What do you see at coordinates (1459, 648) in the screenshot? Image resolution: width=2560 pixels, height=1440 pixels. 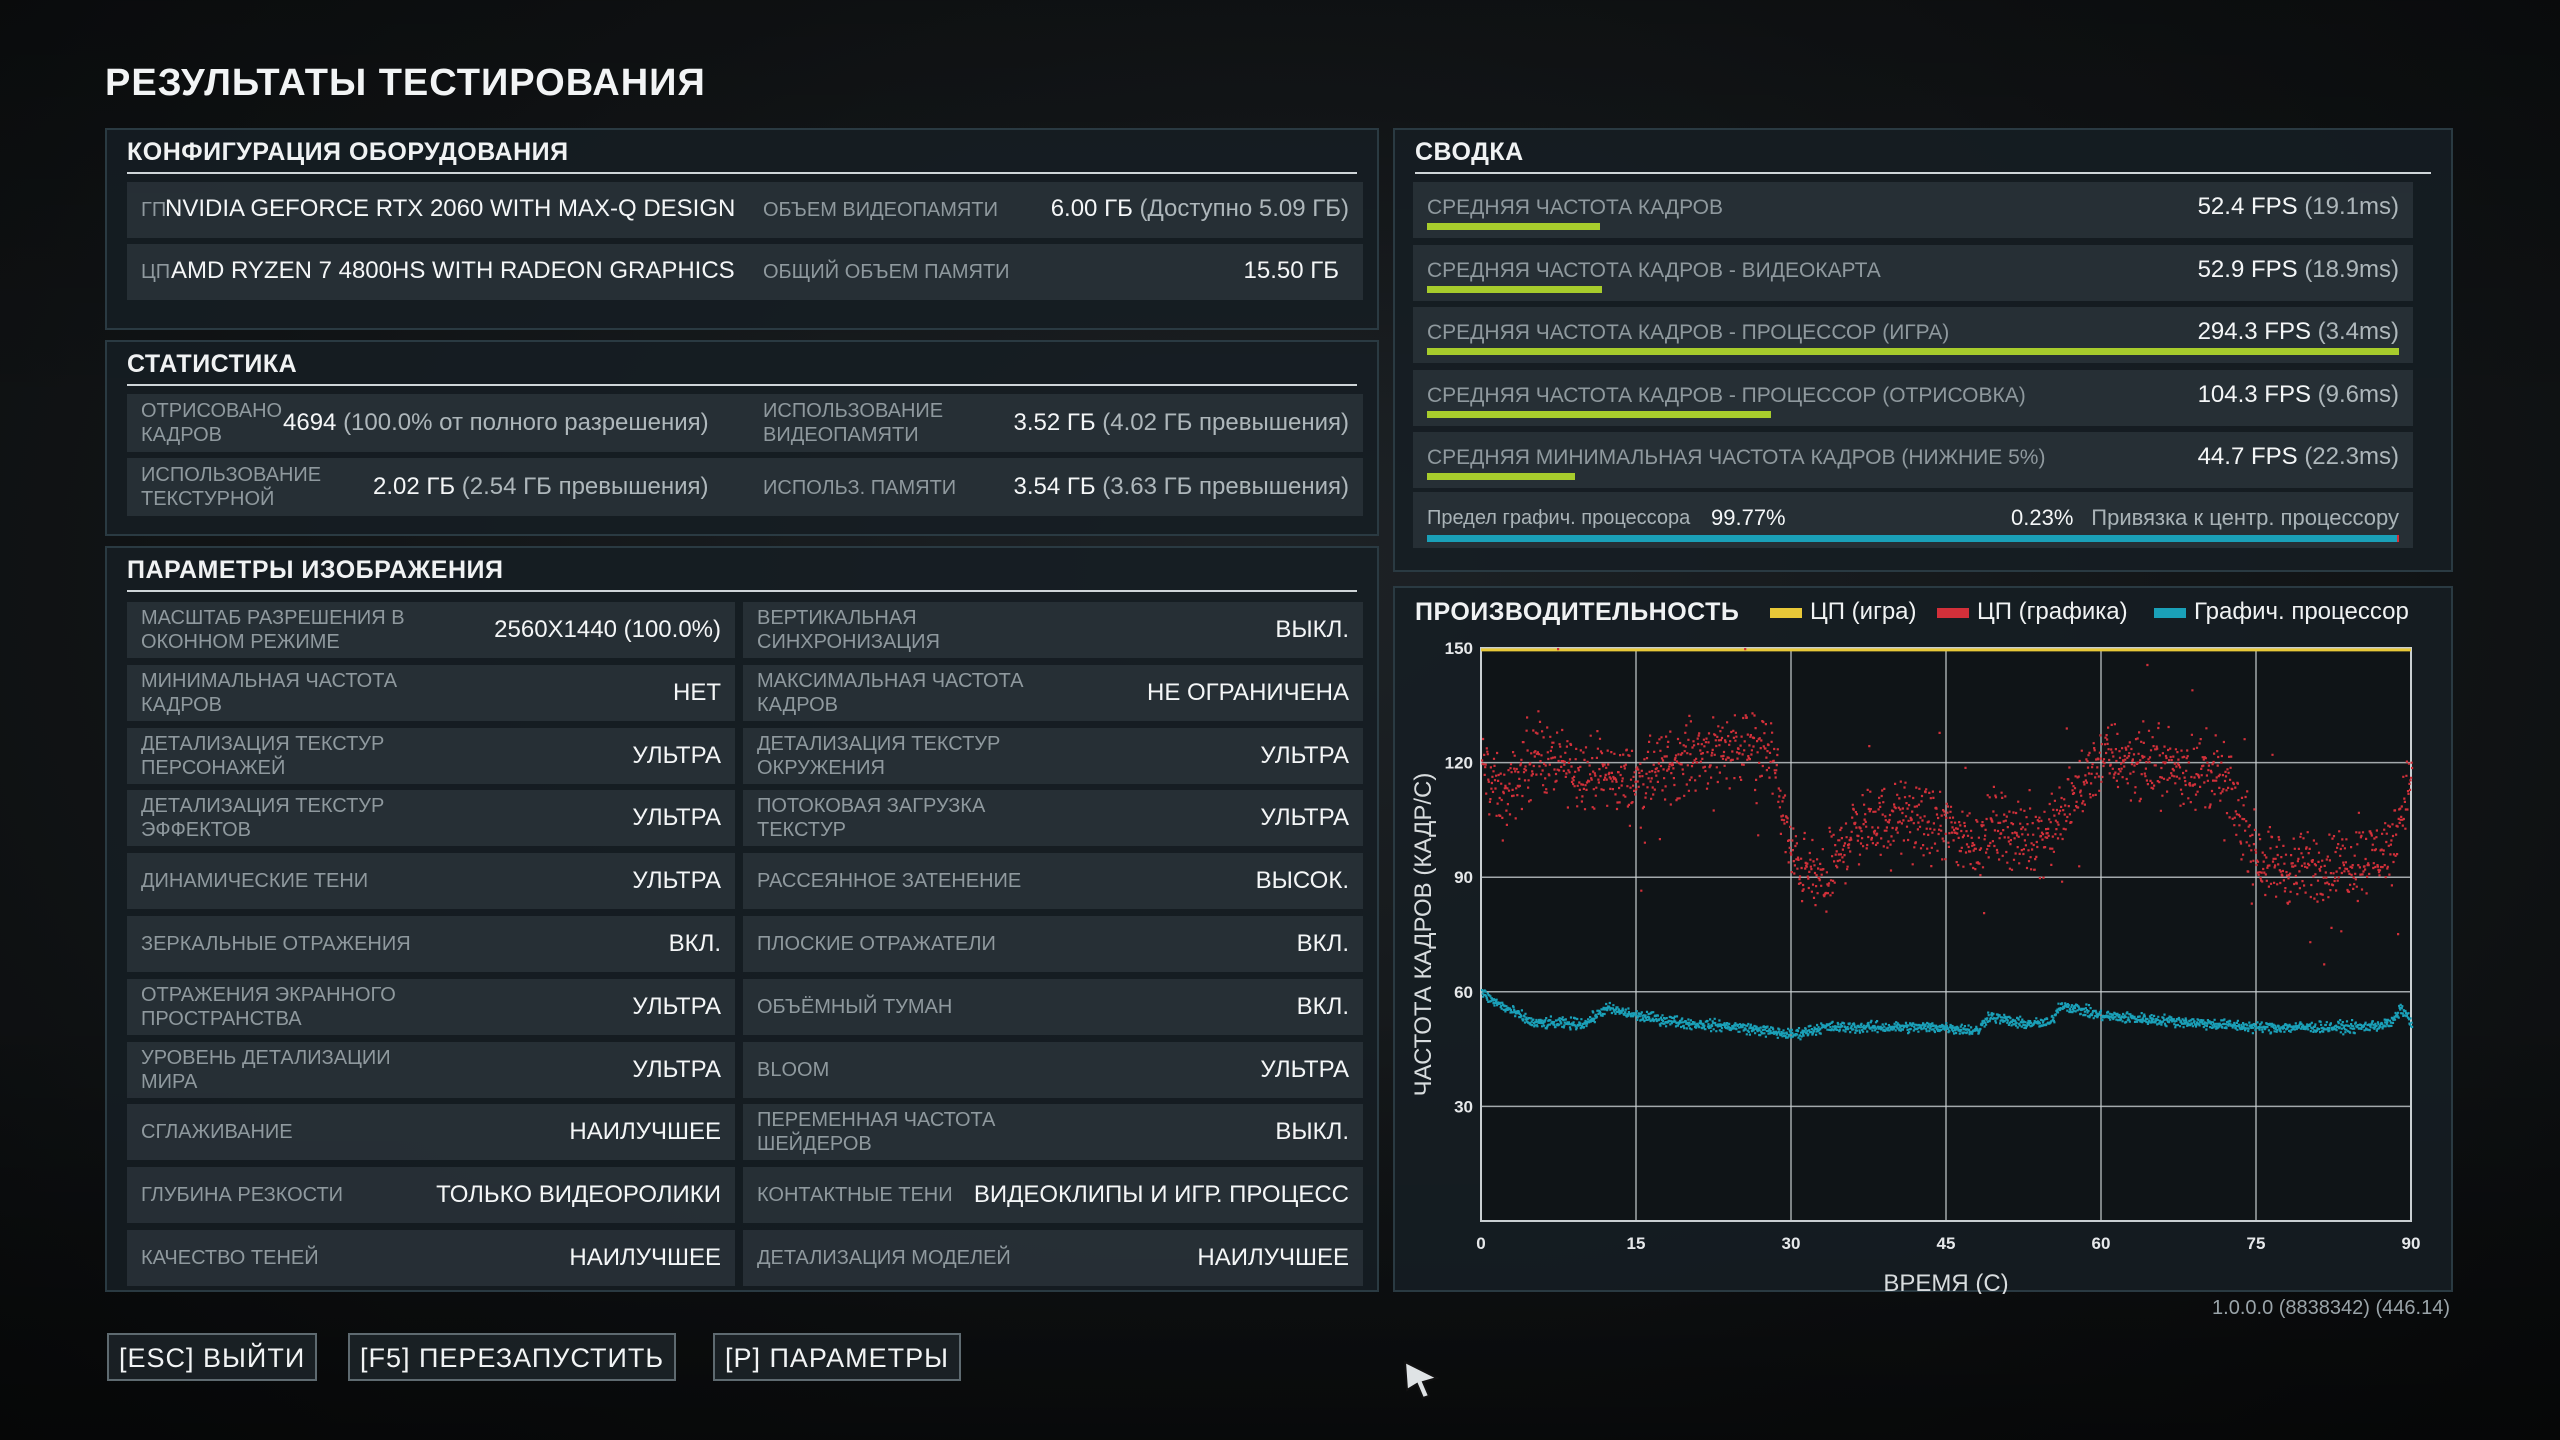 I see `y-tick-label: 150` at bounding box center [1459, 648].